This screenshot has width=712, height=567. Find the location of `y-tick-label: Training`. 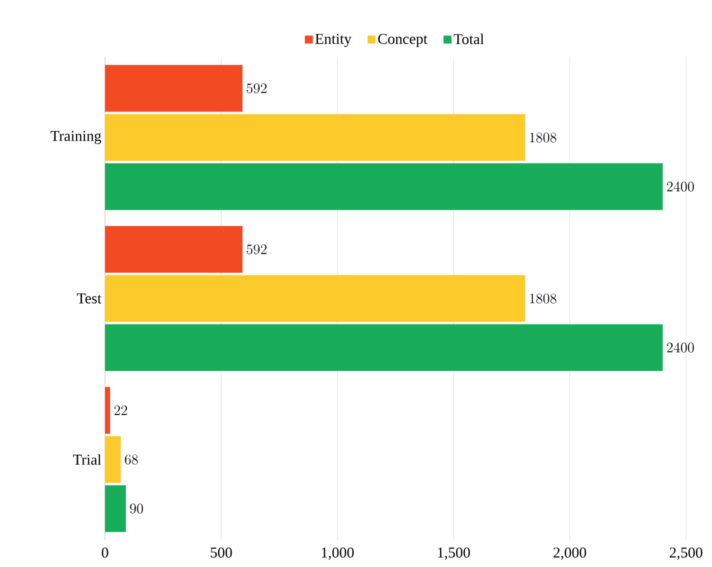

y-tick-label: Training is located at coordinates (76, 137).